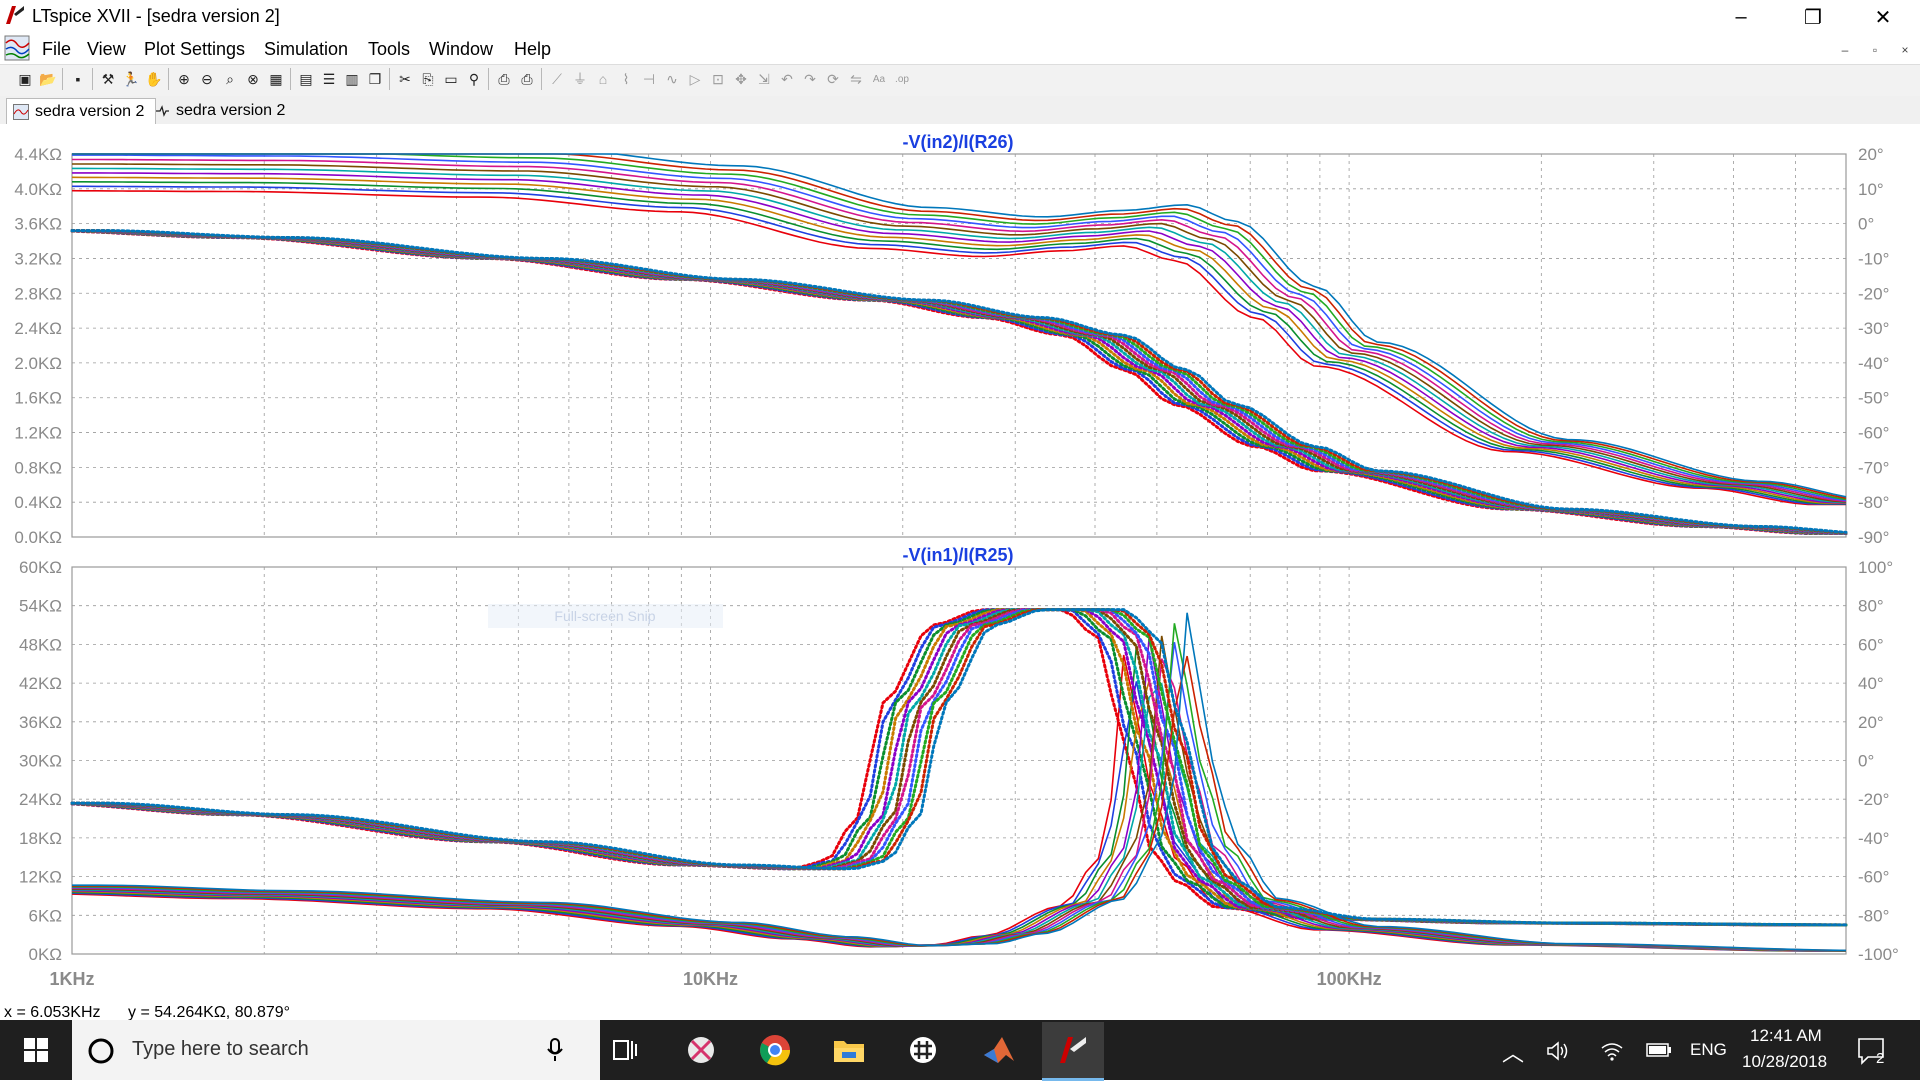 The image size is (1920, 1081). What do you see at coordinates (1708, 1049) in the screenshot?
I see `language-indicator: ENG` at bounding box center [1708, 1049].